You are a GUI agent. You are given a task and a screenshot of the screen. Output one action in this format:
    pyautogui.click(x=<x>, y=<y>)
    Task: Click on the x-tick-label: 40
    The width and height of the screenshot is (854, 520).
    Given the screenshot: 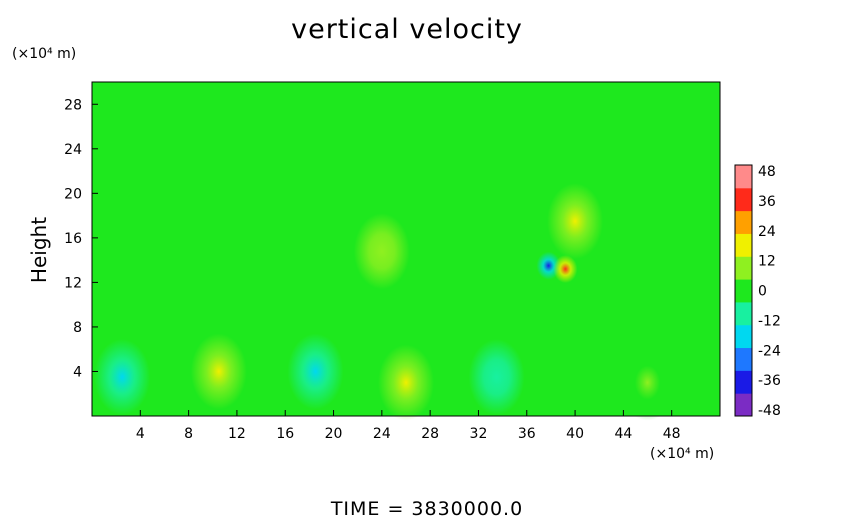 What is the action you would take?
    pyautogui.click(x=575, y=434)
    